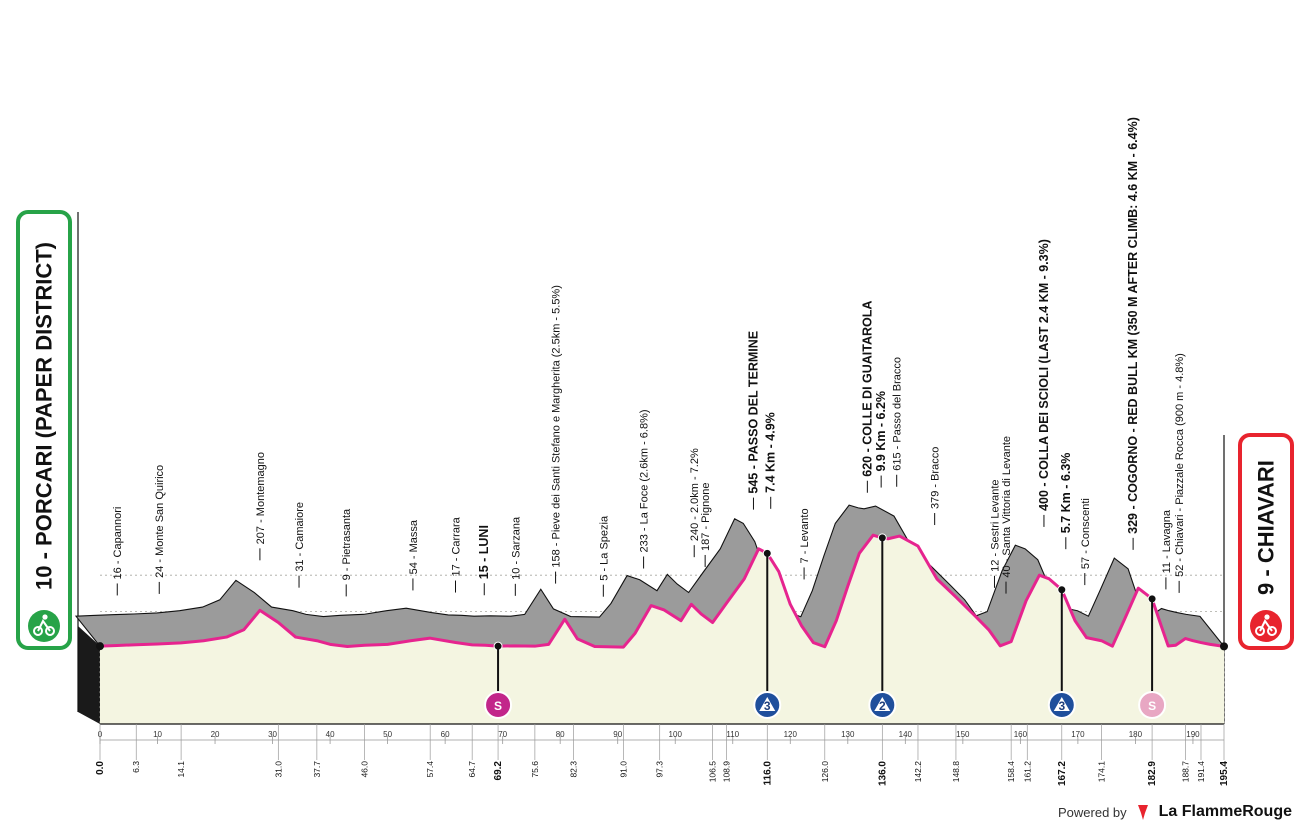 The width and height of the screenshot is (1300, 825). I want to click on waypoint-km-label: 116.0, so click(767, 773).